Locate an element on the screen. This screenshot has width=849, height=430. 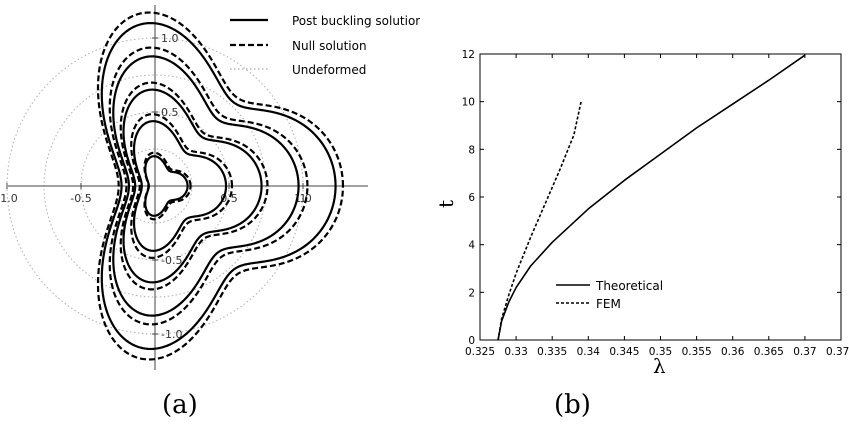
b-y-tick-label-0: 0 is located at coordinates (471, 341).